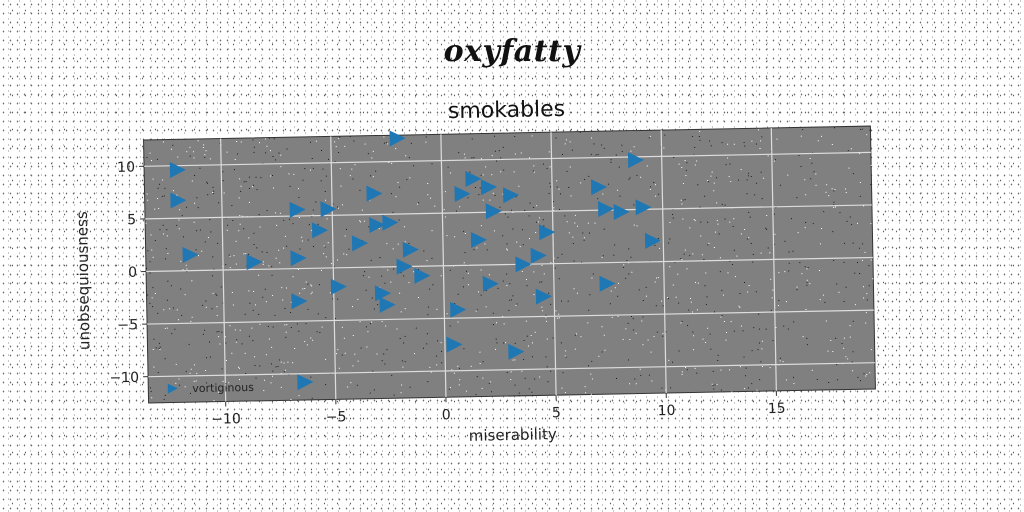 The width and height of the screenshot is (1024, 512). What do you see at coordinates (223, 388) in the screenshot?
I see `legend-label: vortiginous` at bounding box center [223, 388].